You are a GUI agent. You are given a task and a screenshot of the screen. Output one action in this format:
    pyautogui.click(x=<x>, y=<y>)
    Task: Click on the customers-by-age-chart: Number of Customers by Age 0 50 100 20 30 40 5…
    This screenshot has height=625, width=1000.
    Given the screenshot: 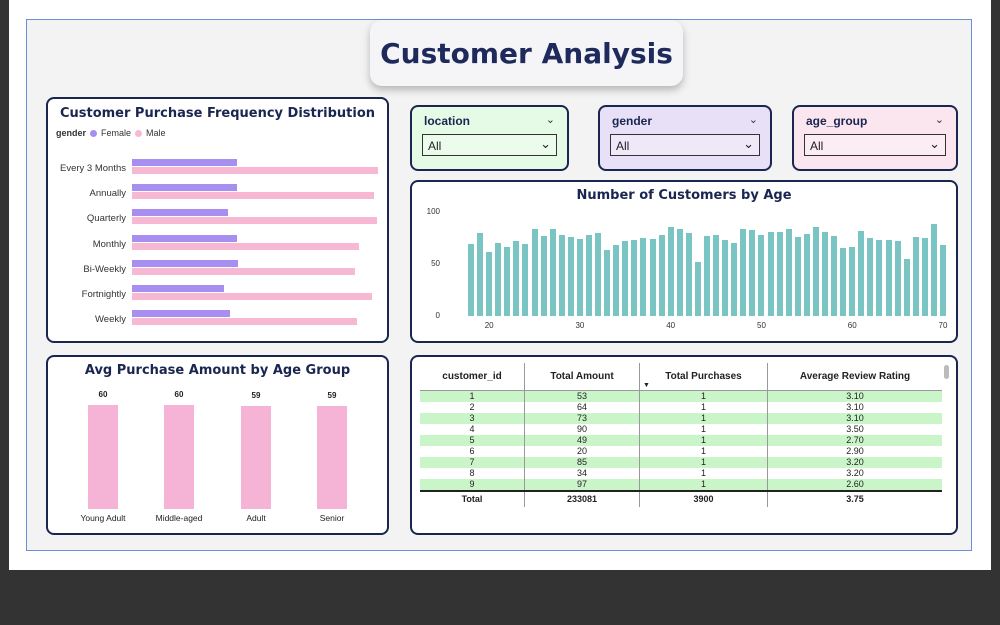 What is the action you would take?
    pyautogui.click(x=684, y=261)
    